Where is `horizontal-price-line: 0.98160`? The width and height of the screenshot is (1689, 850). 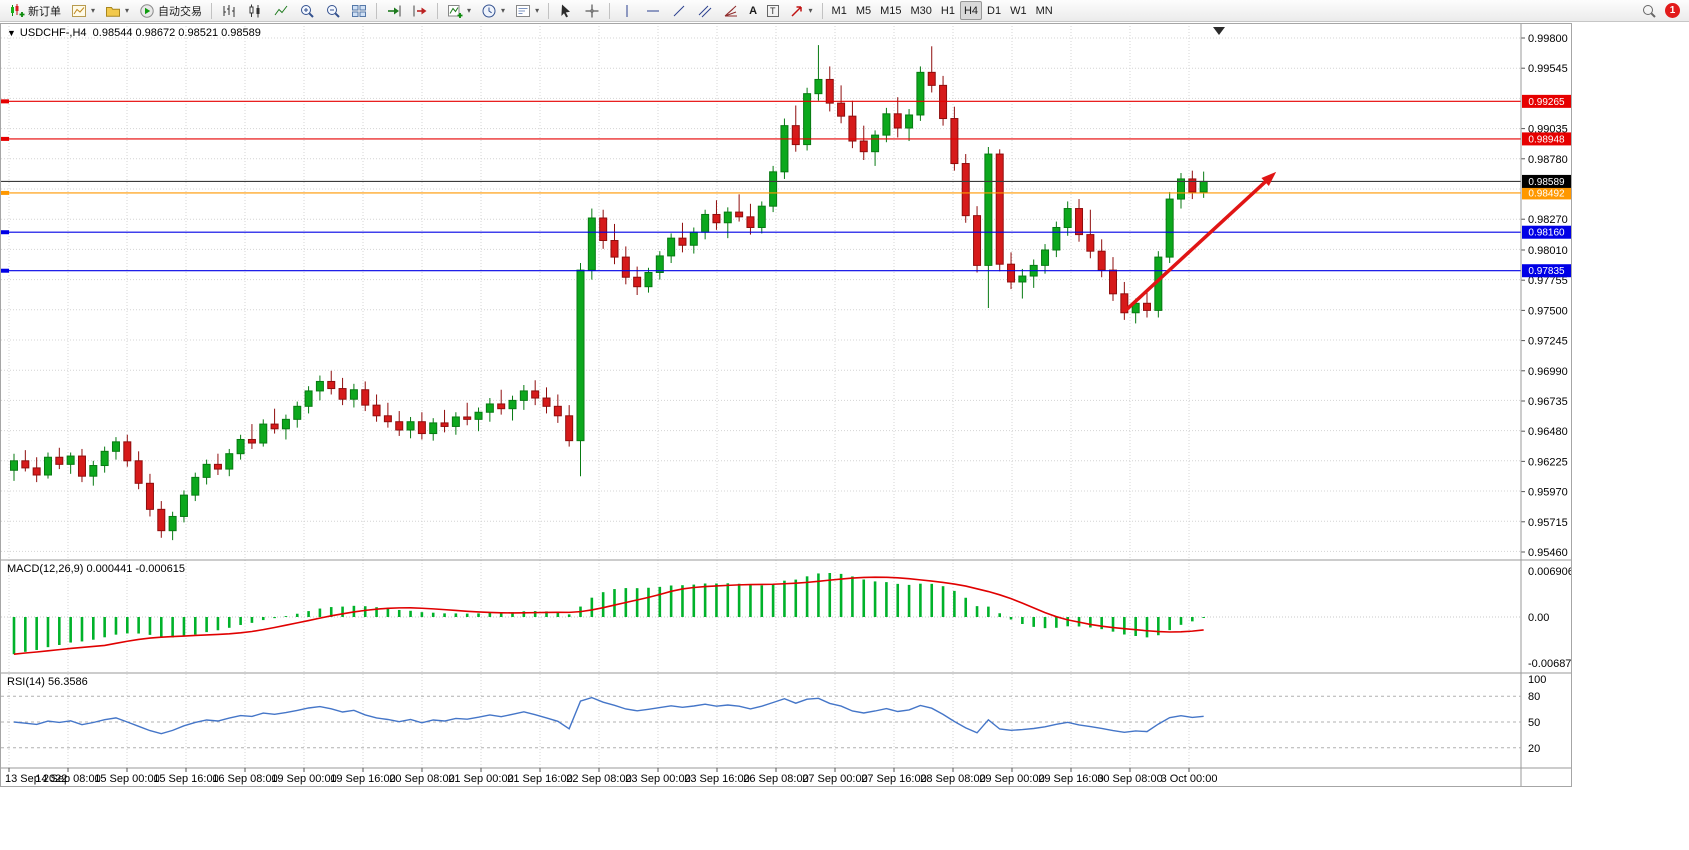
horizontal-price-line: 0.98160 is located at coordinates (786, 232).